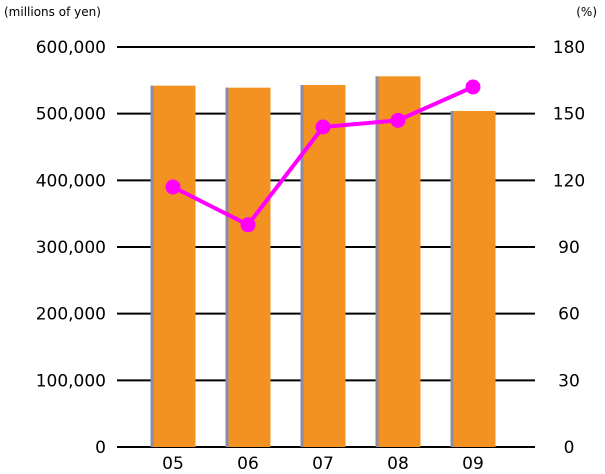 This screenshot has width=605, height=474. Describe the element at coordinates (569, 315) in the screenshot. I see `right-tick-label: 60` at that location.